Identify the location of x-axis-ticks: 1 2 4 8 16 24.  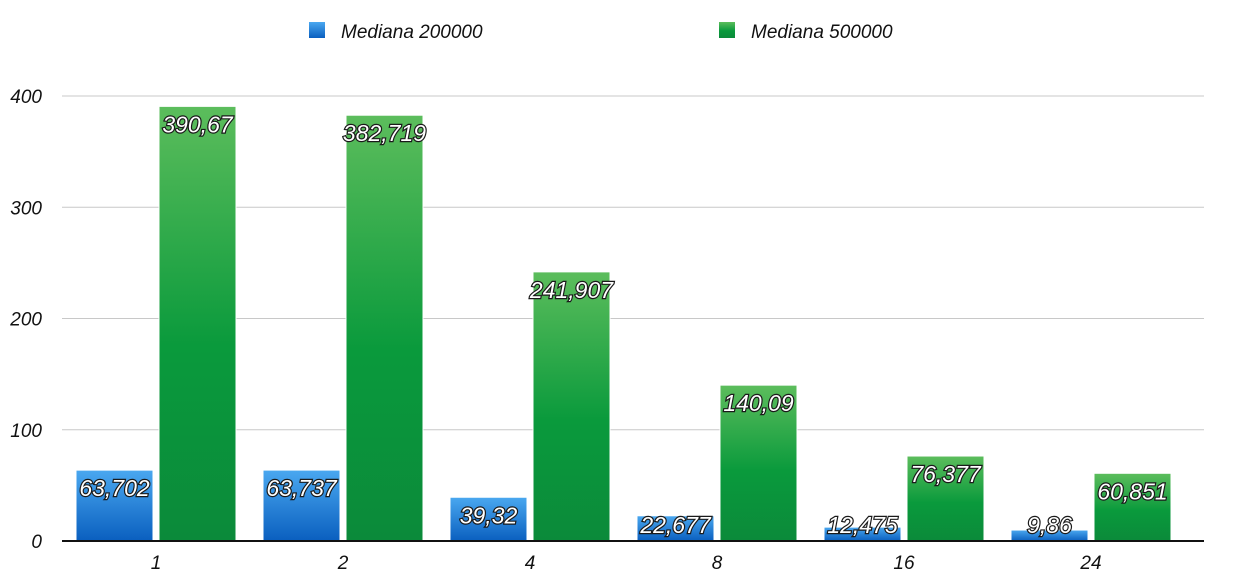
(626, 563).